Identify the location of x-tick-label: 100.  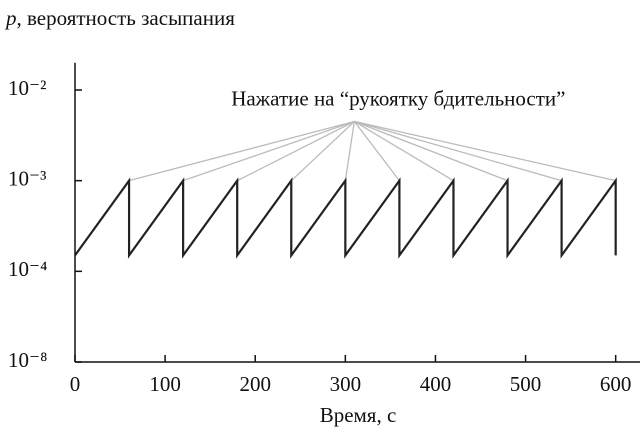
(165, 384).